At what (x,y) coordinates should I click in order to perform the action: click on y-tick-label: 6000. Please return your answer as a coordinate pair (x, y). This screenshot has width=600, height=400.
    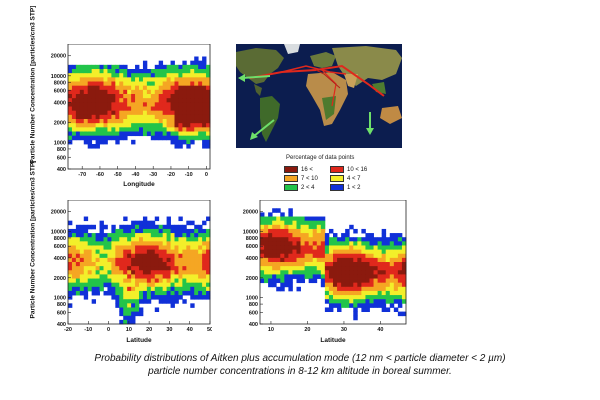
    Looking at the image, I should click on (252, 247).